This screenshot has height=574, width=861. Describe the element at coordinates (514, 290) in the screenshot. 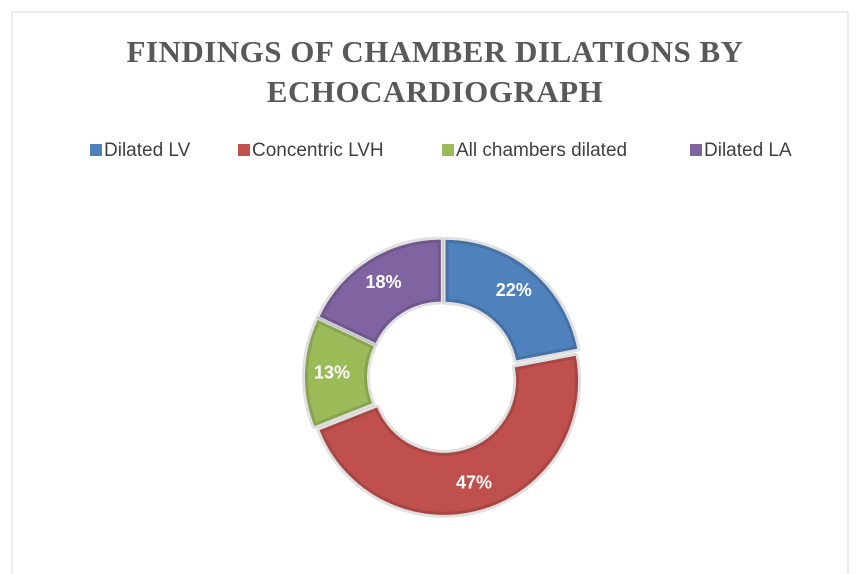

I see `data-label: 22%` at that location.